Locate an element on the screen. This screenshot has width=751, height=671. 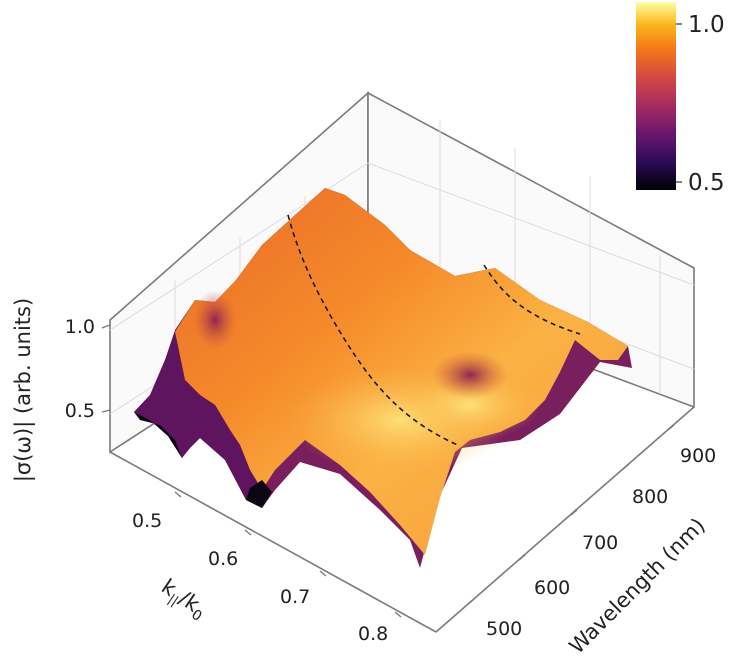
z-axis: 1.0 0.5 |σ(ω)| (arb. units) is located at coordinates (61, 390).